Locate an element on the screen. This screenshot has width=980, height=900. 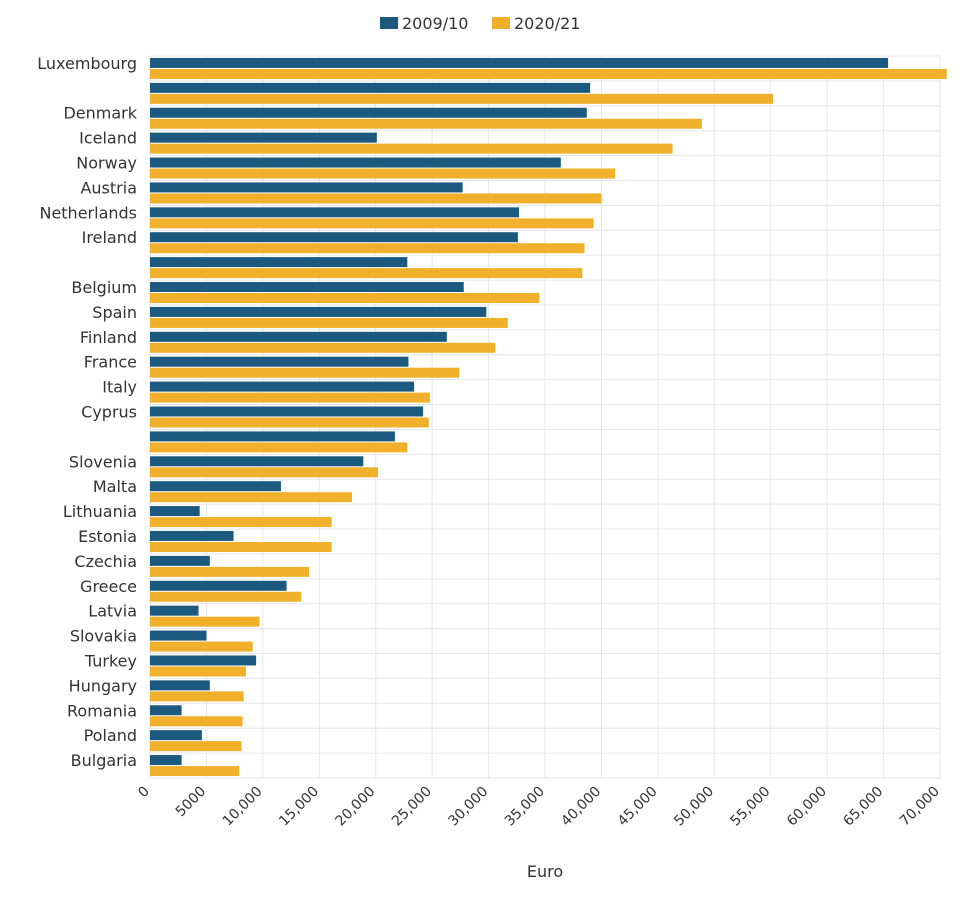
category-label: Luxembourg is located at coordinates (87, 63).